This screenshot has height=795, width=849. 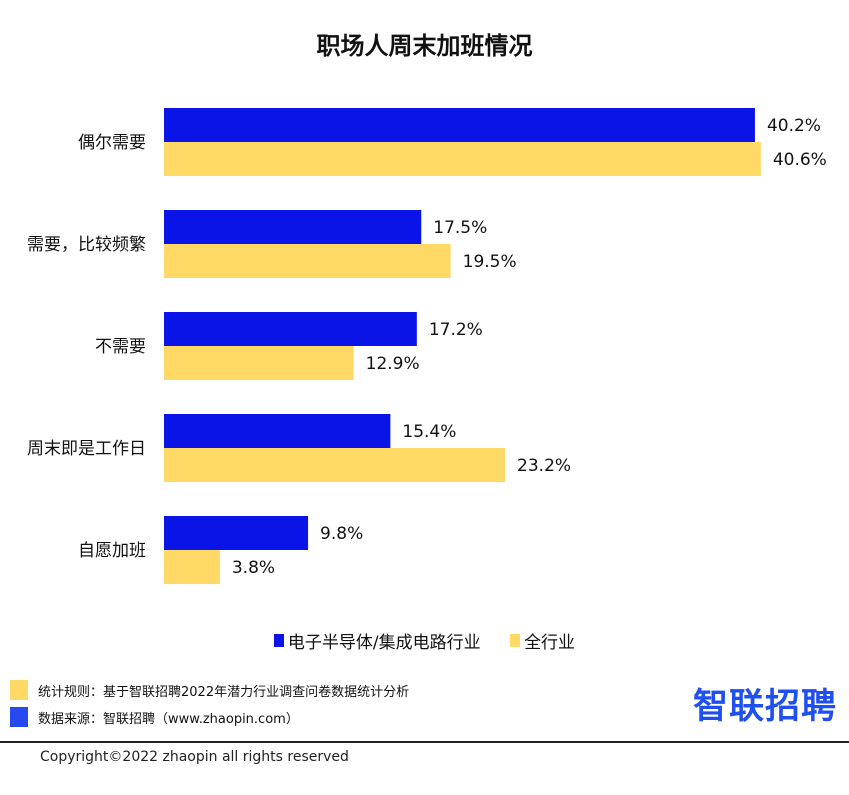 What do you see at coordinates (112, 551) in the screenshot?
I see `category-label: 自愿加班` at bounding box center [112, 551].